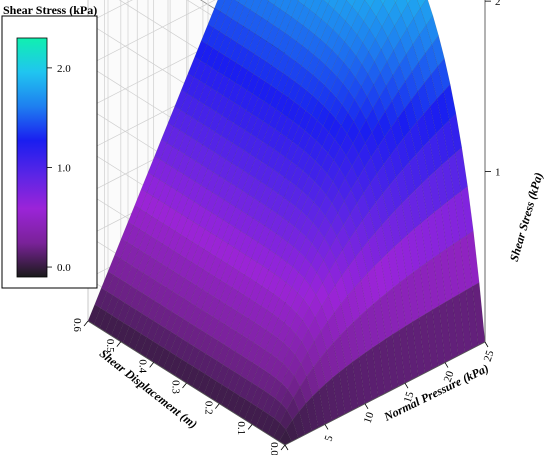  I want to click on colorbar-ticks: 0.0 1.0 2.0, so click(59, 168).